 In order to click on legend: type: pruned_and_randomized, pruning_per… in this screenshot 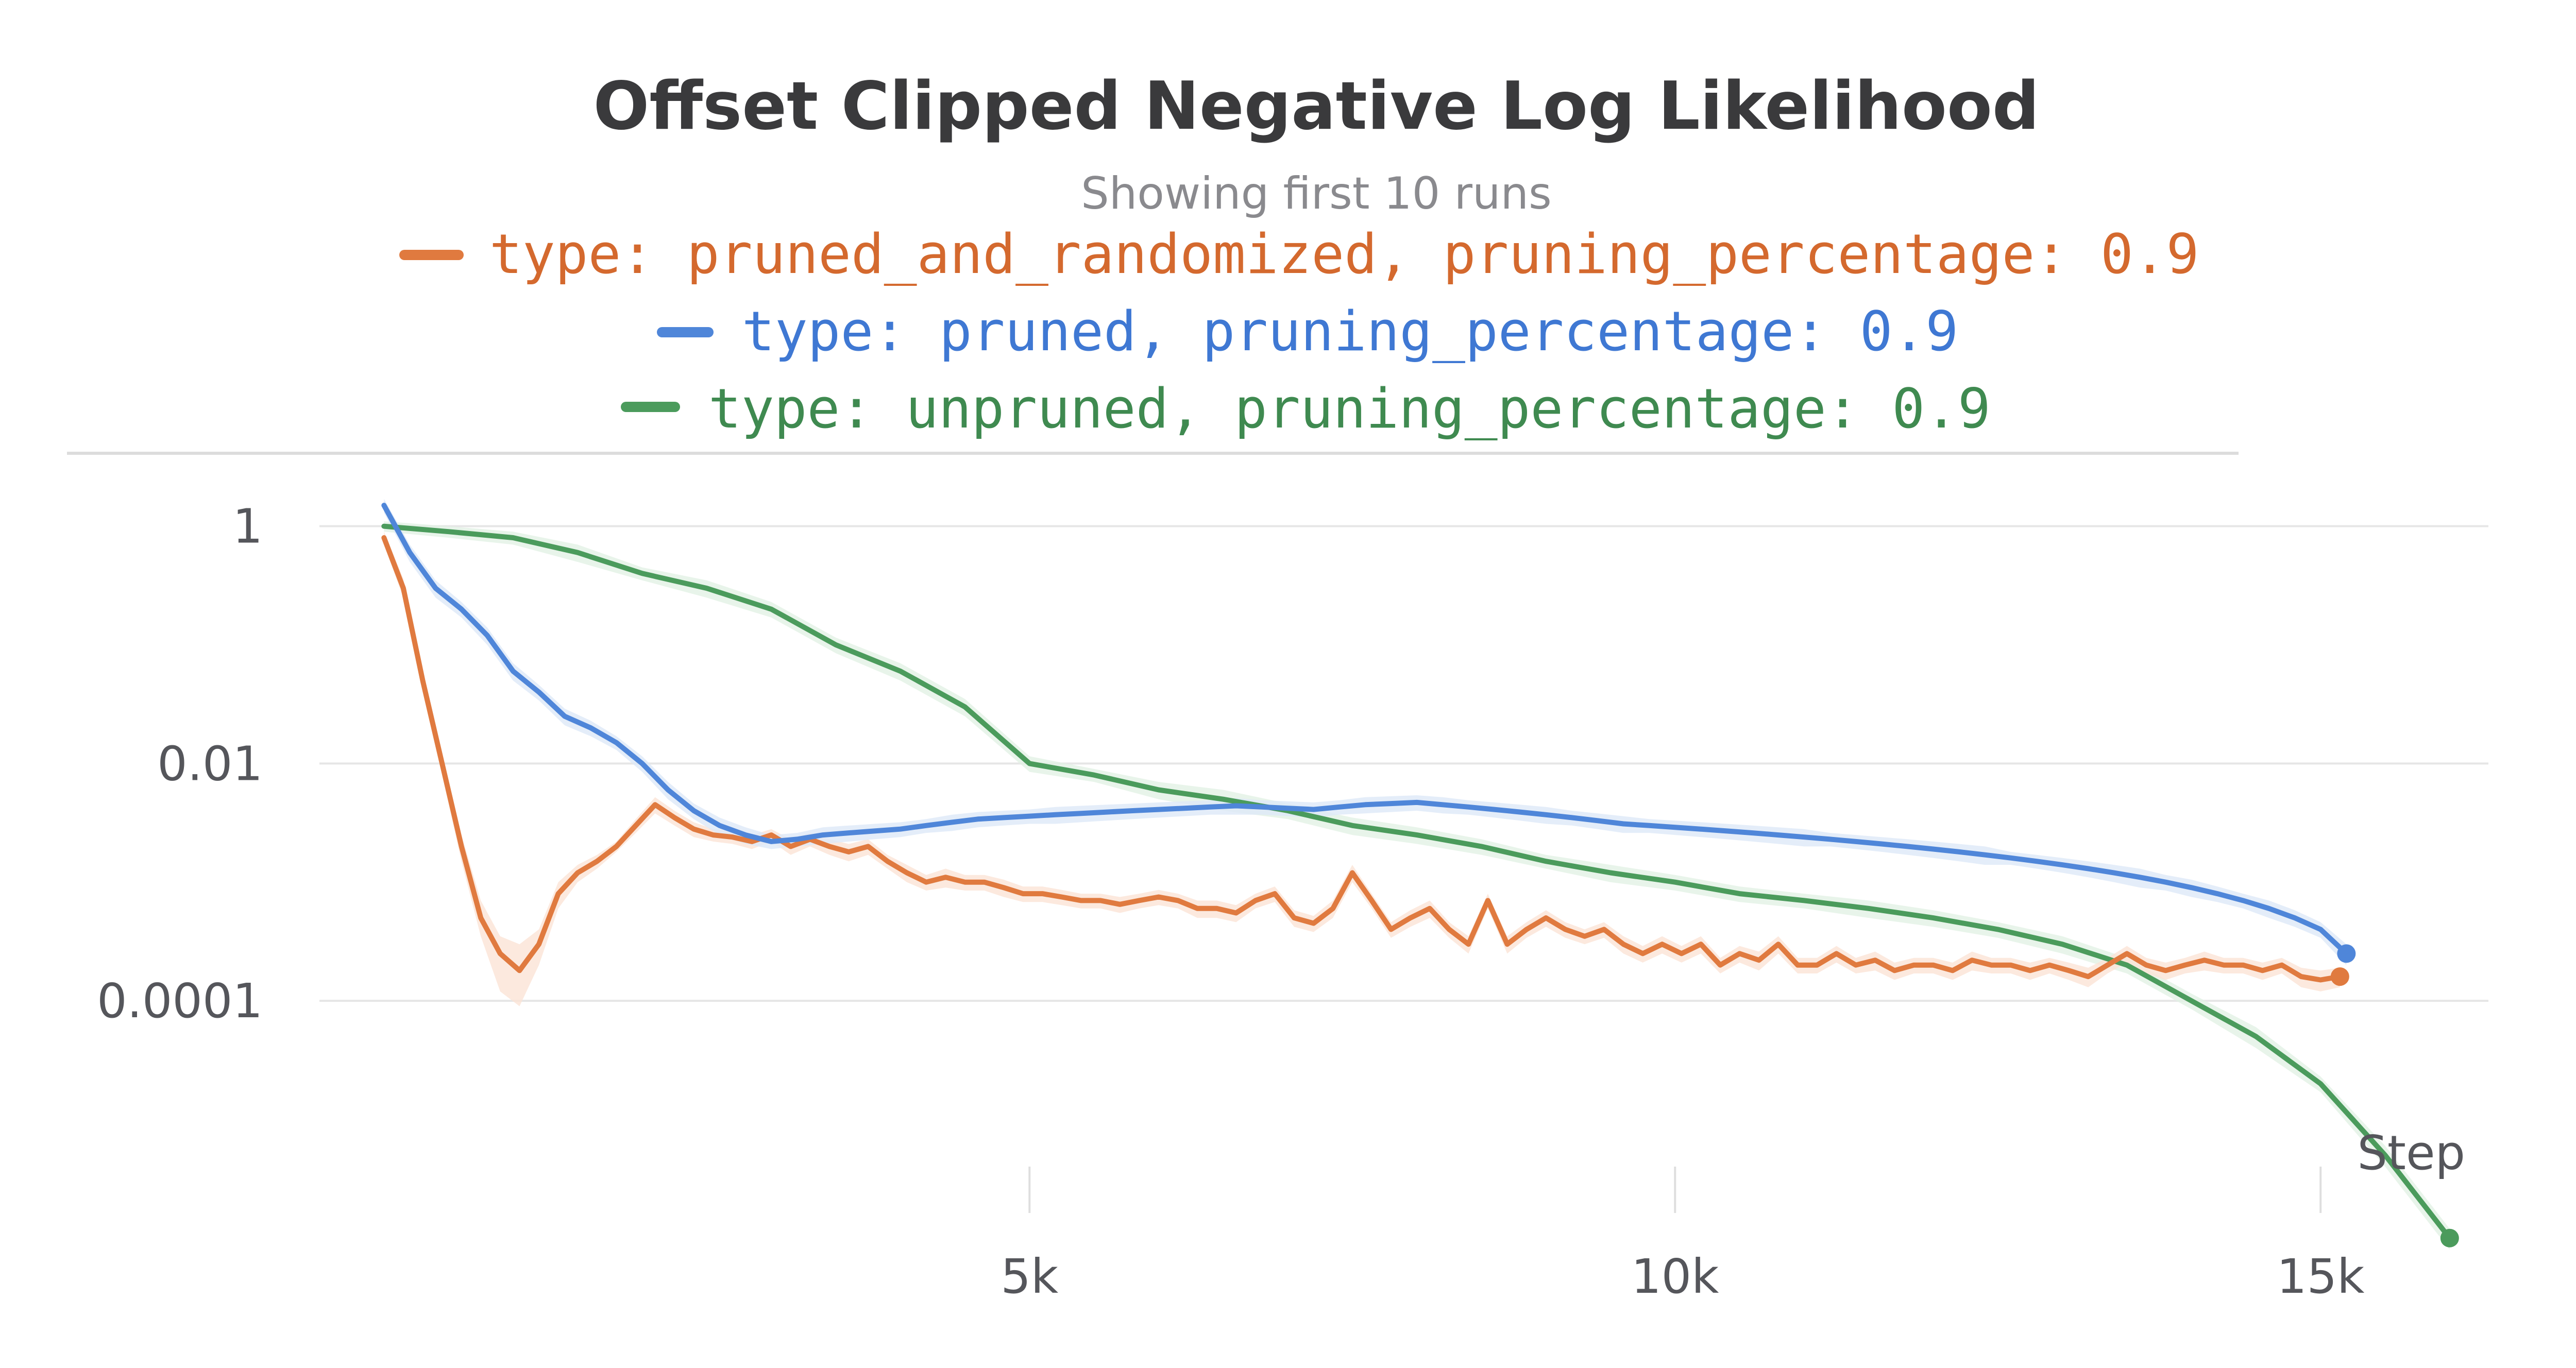, I will do `click(1299, 331)`.